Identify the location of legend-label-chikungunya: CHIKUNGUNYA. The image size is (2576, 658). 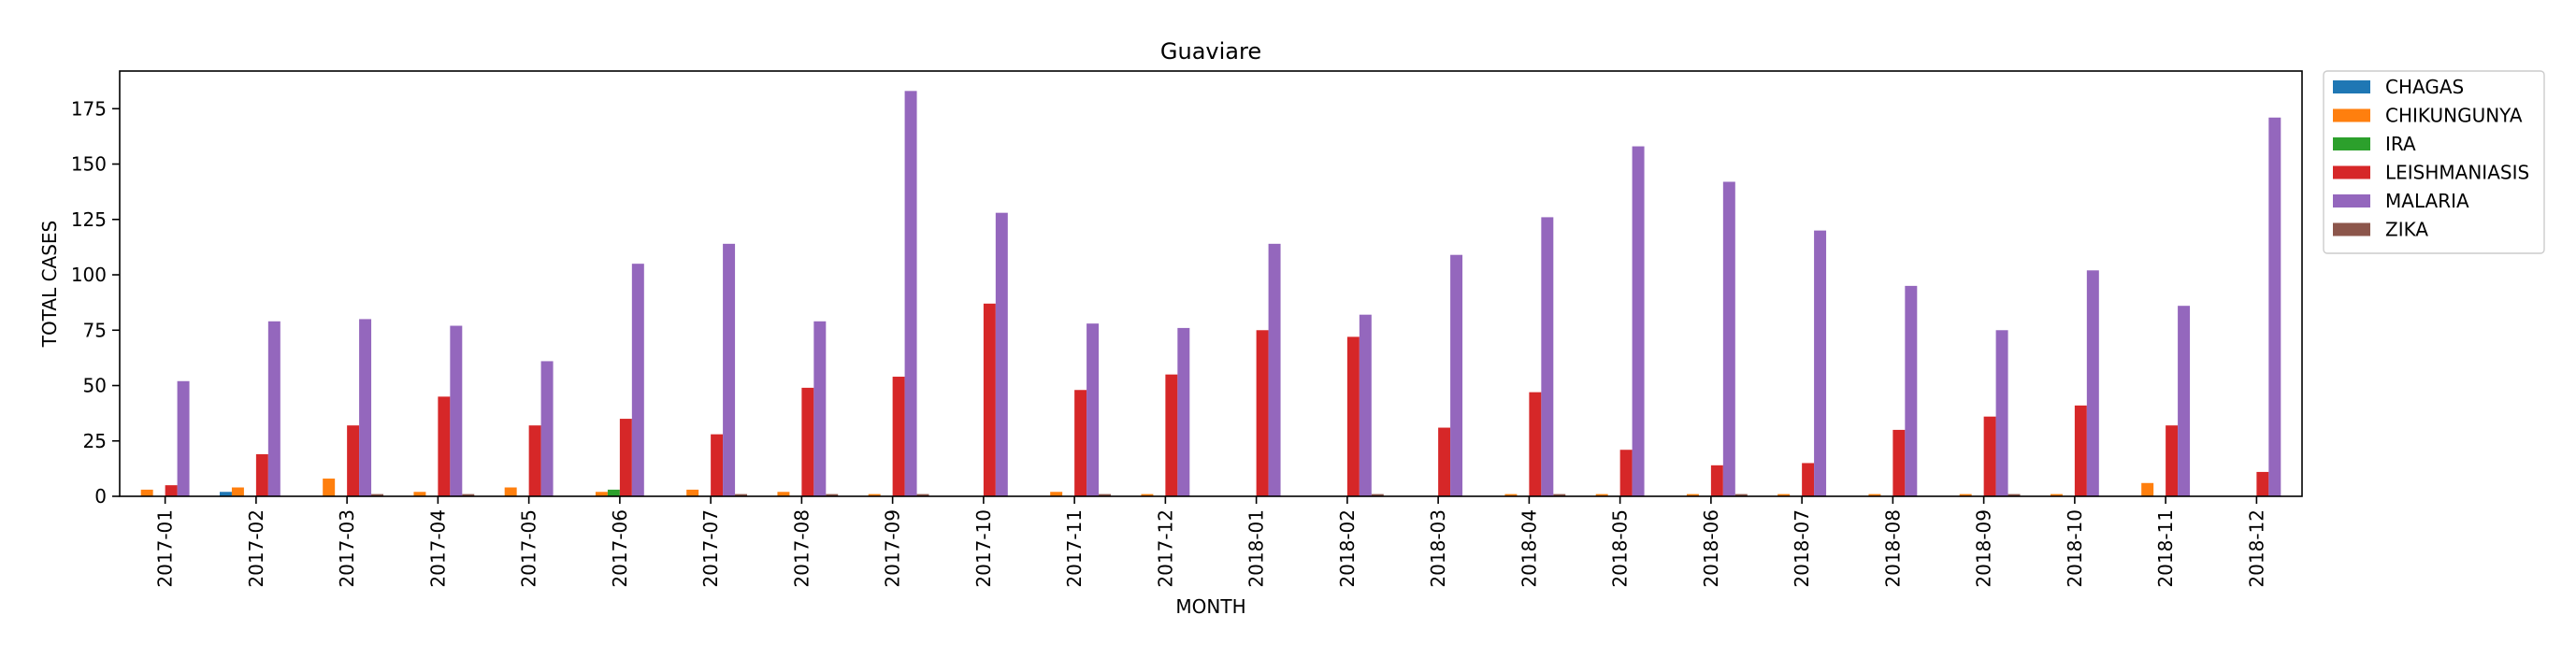
(2454, 116).